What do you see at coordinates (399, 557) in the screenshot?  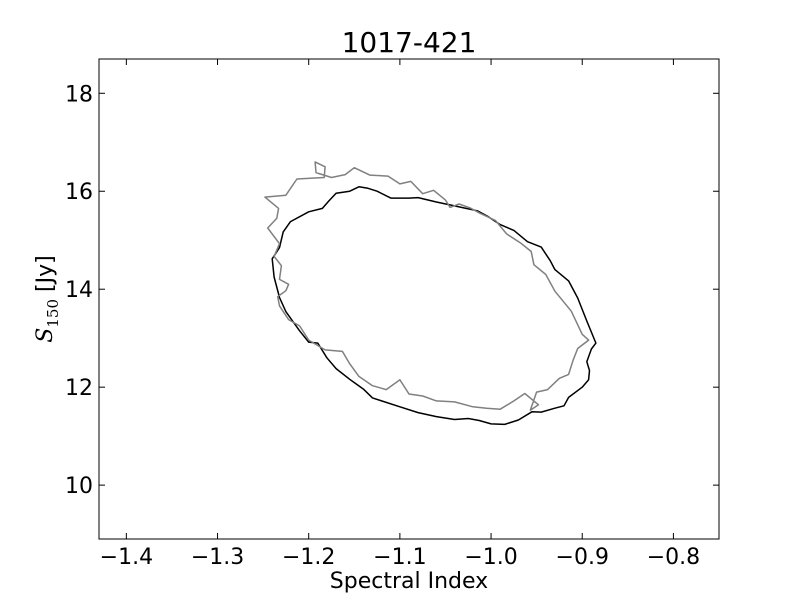 I see `x-tick-label: −1.1` at bounding box center [399, 557].